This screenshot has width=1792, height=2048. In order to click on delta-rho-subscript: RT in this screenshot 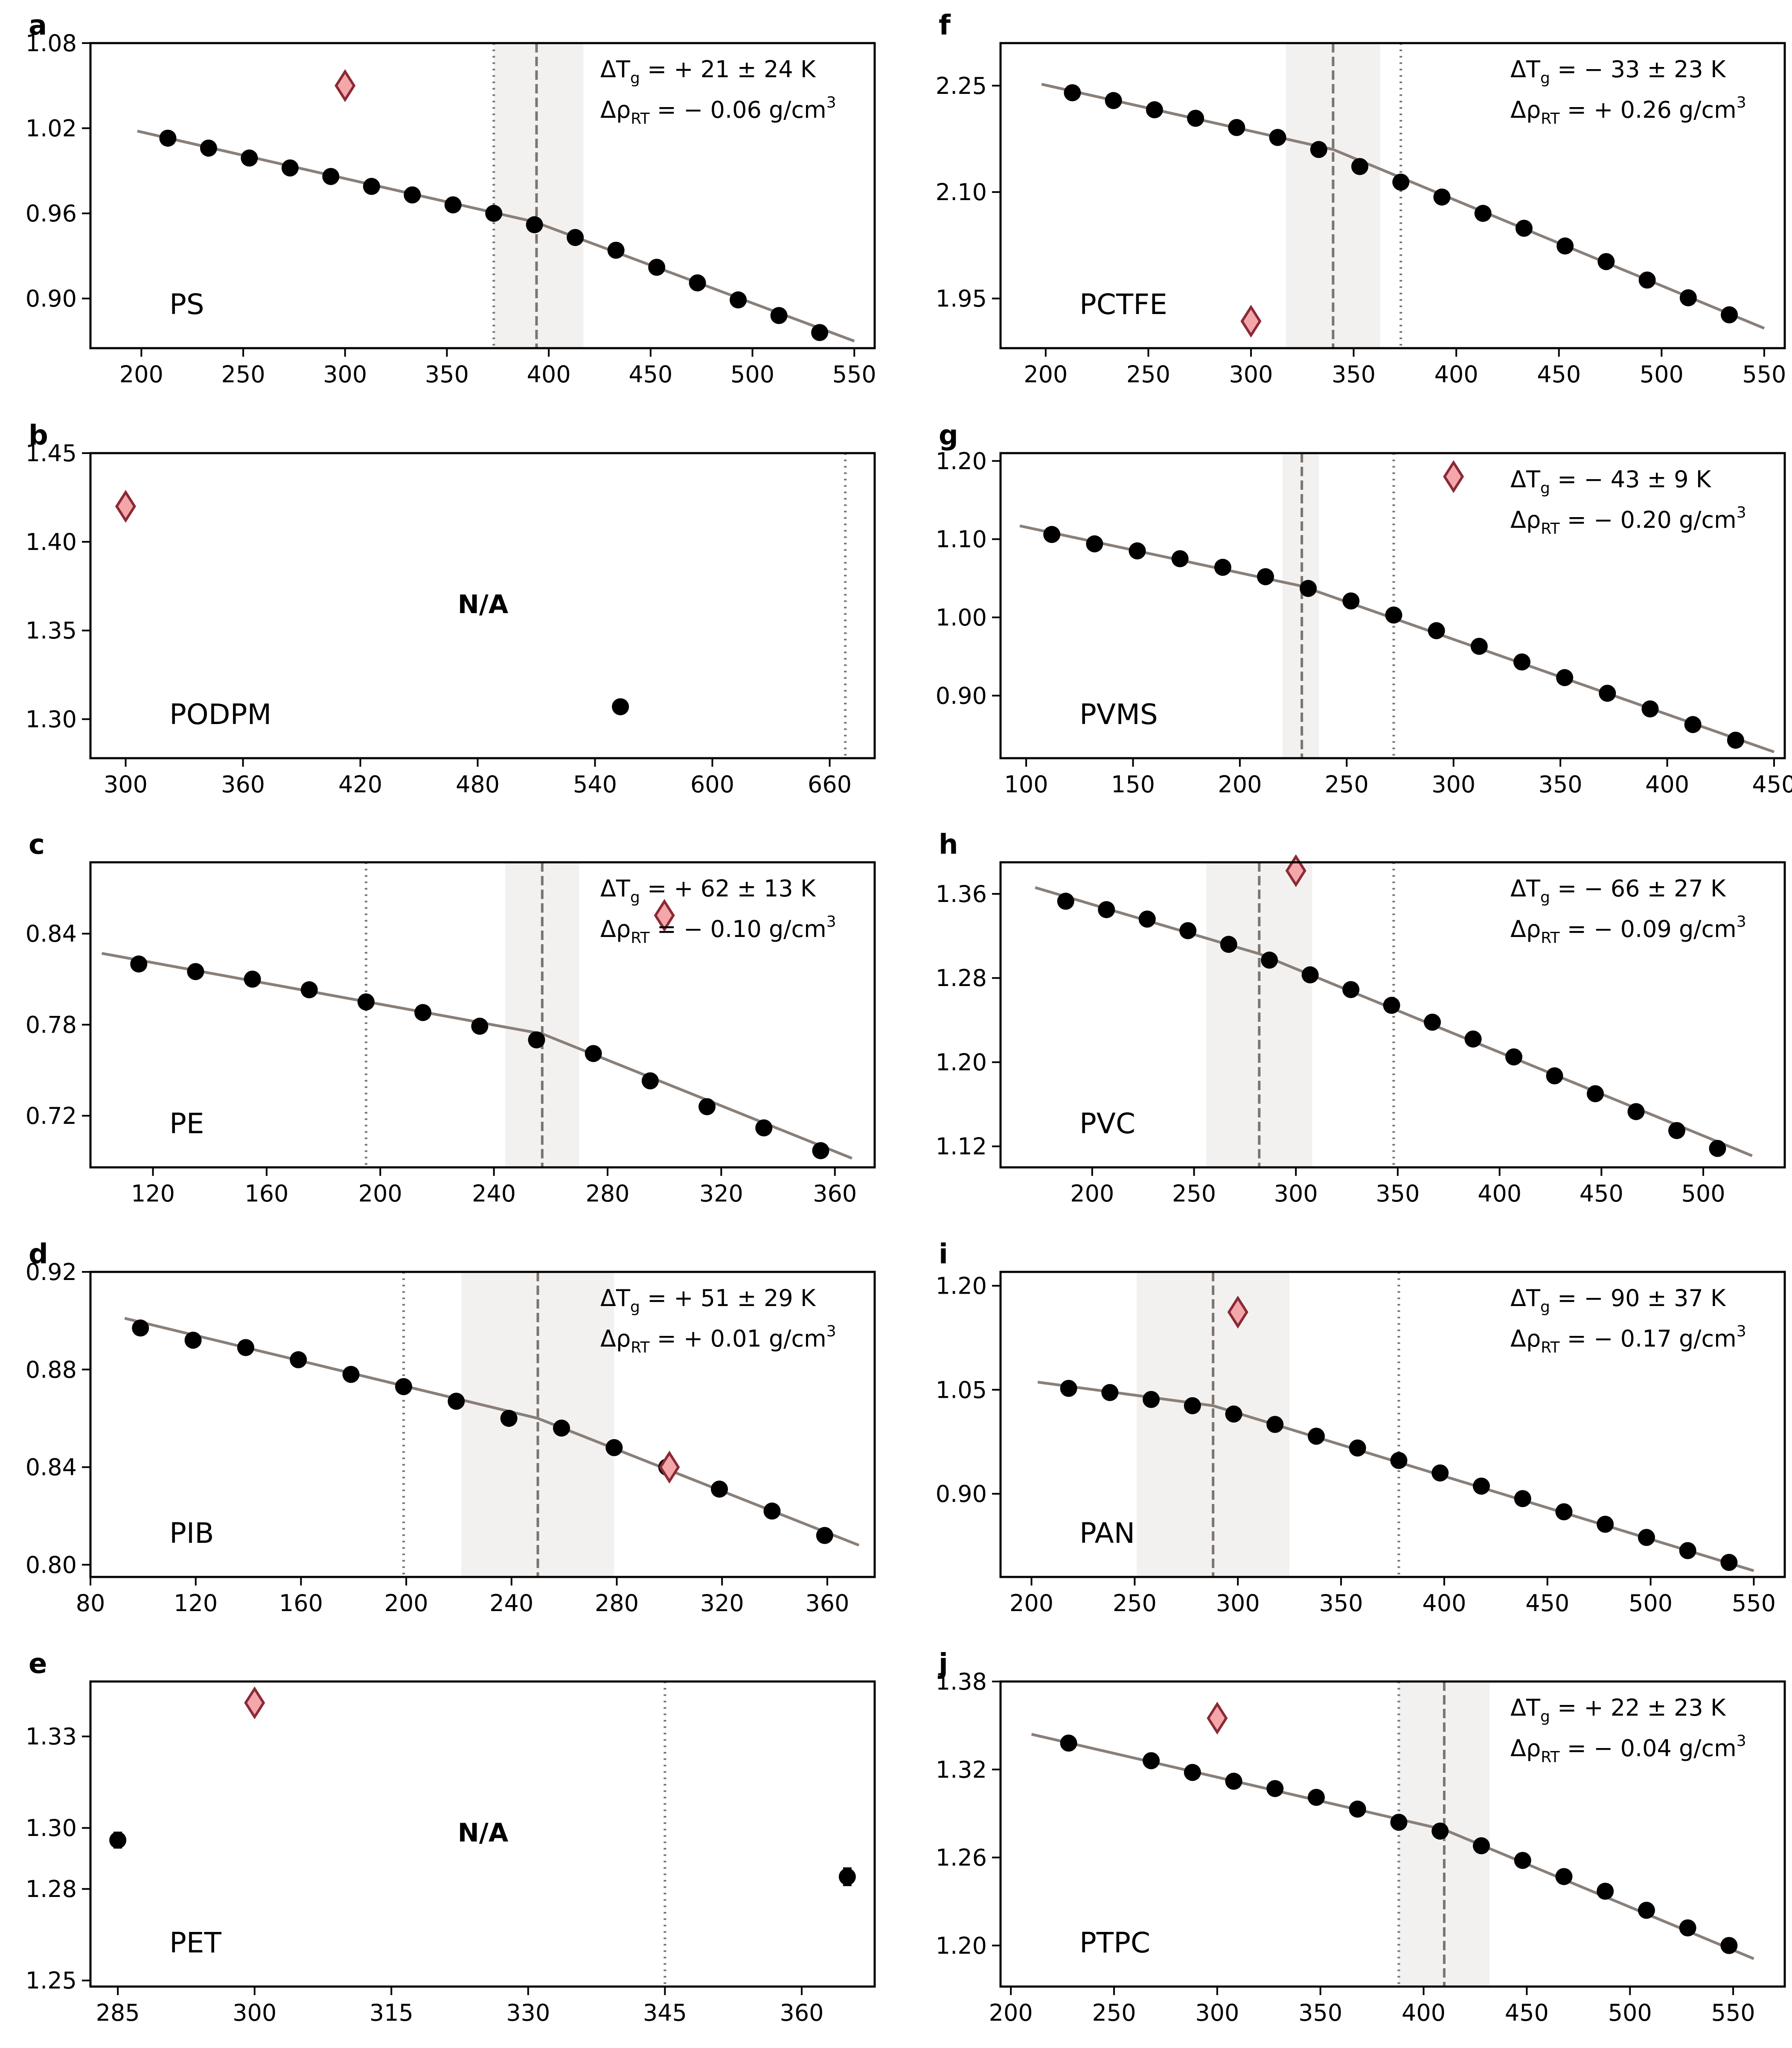, I will do `click(1550, 1347)`.